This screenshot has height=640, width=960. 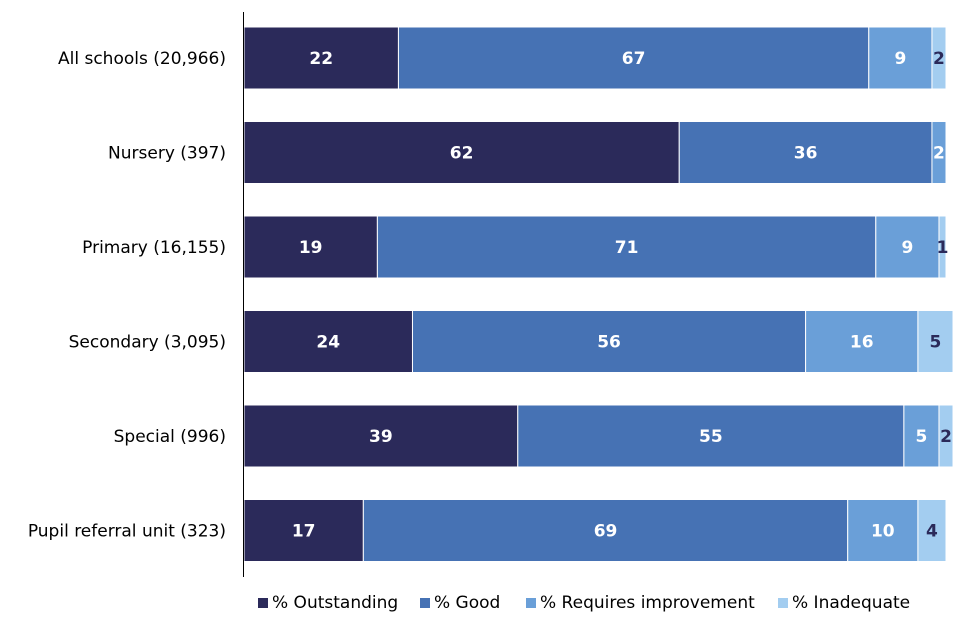 I want to click on data-label: 71, so click(x=627, y=248).